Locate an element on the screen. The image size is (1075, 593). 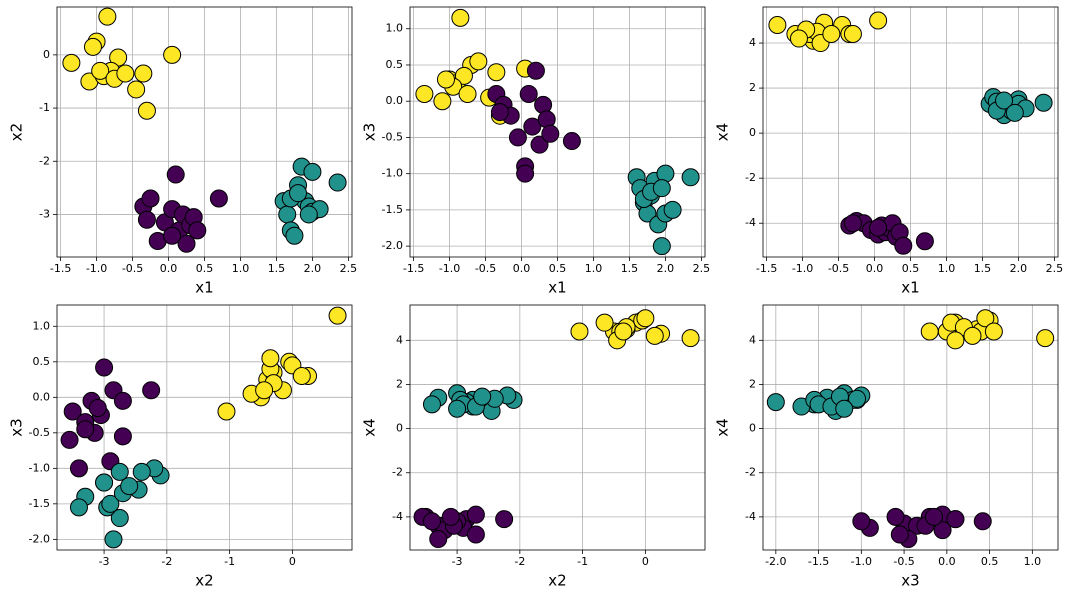
y-tick-label: -4 is located at coordinates (750, 516).